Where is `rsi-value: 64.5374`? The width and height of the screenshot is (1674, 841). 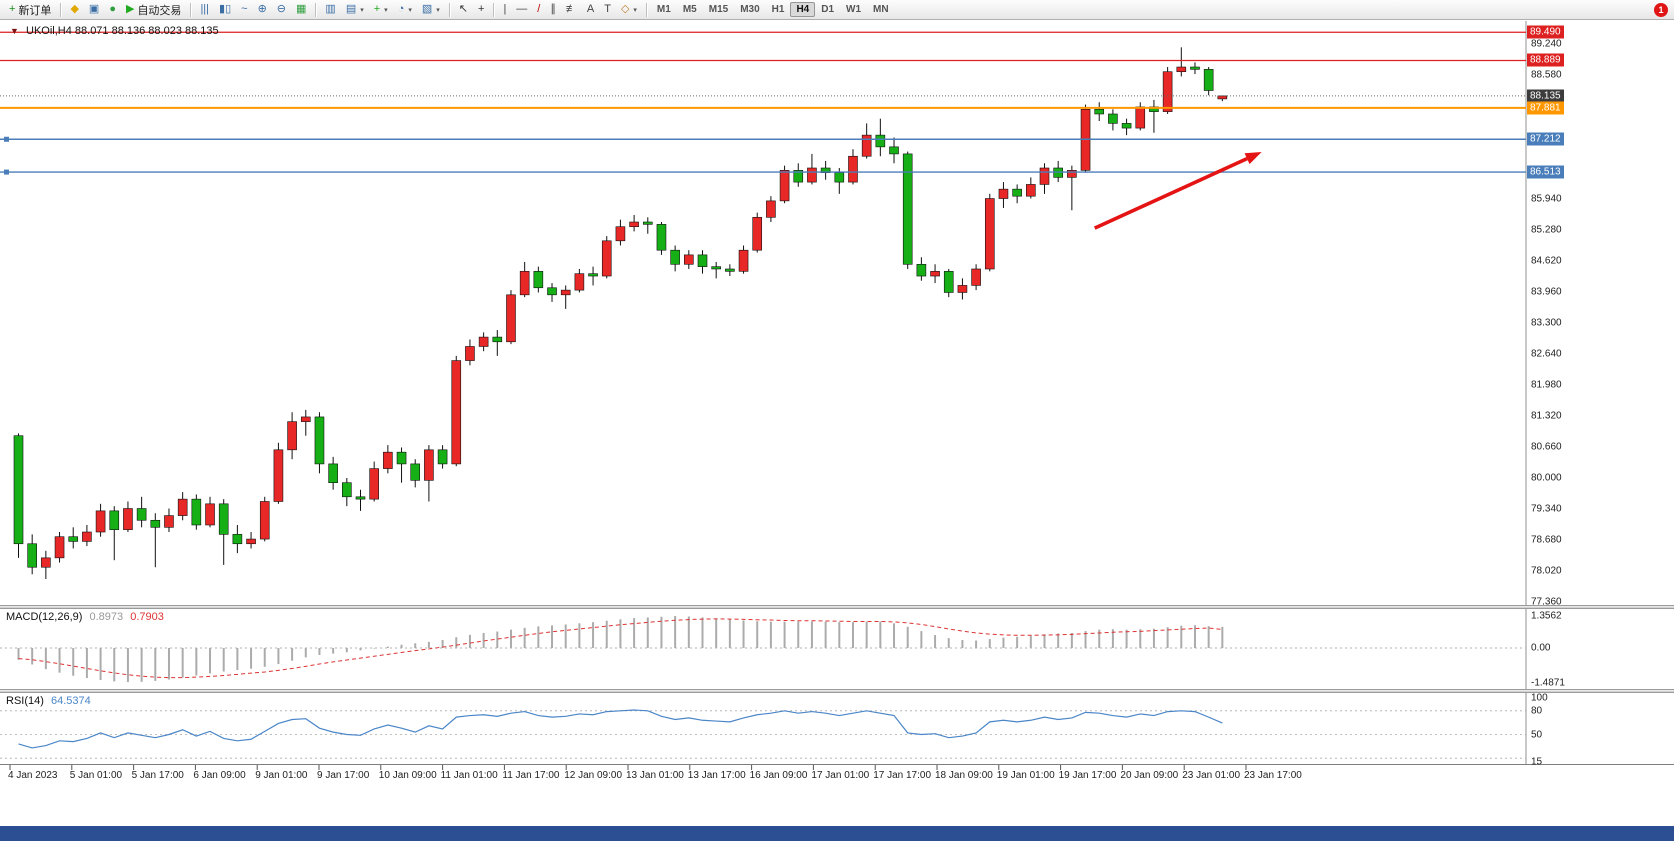 rsi-value: 64.5374 is located at coordinates (70, 701).